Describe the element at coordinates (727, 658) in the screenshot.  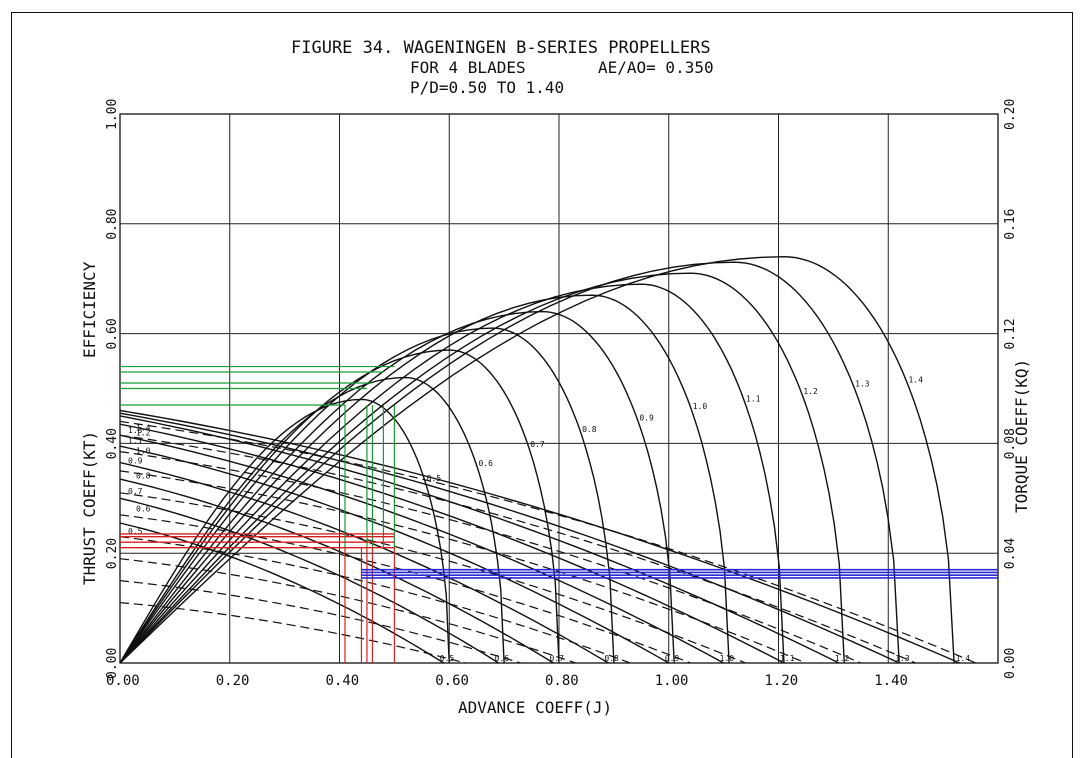
I see `pd-label-bottom: 1.0` at that location.